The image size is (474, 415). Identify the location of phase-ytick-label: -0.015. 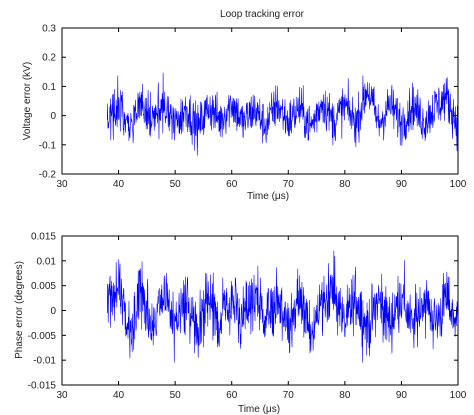
(42, 386).